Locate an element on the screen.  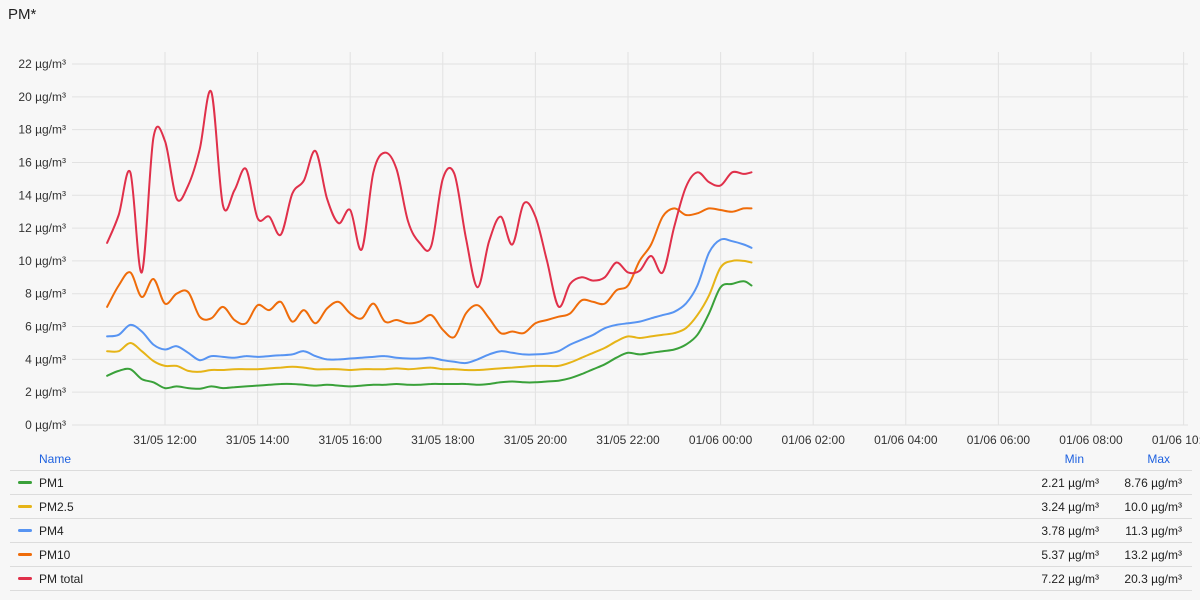
legend-row-pm10: PM10 5.37 µg/m³ 13.2 µg/m³ is located at coordinates (601, 555).